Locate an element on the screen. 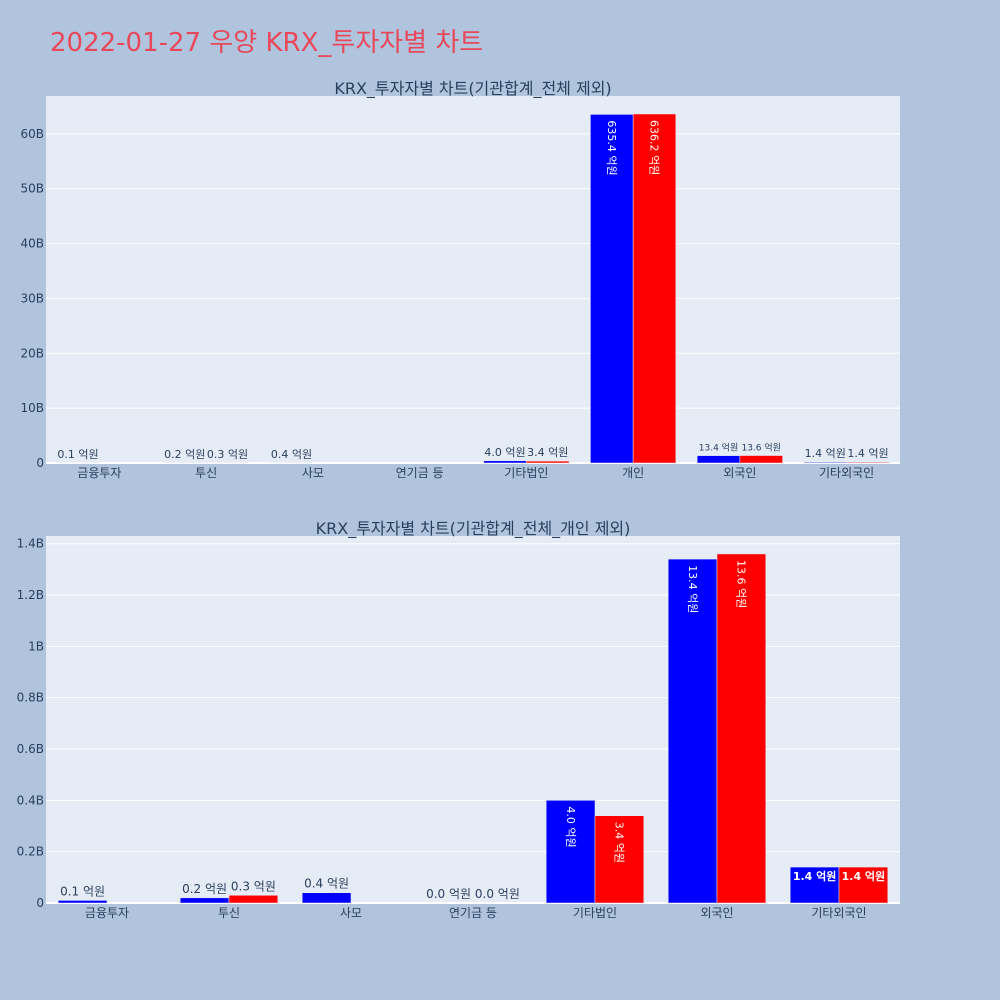 The height and width of the screenshot is (1000, 1000). x-tick-label: 개인 is located at coordinates (633, 473).